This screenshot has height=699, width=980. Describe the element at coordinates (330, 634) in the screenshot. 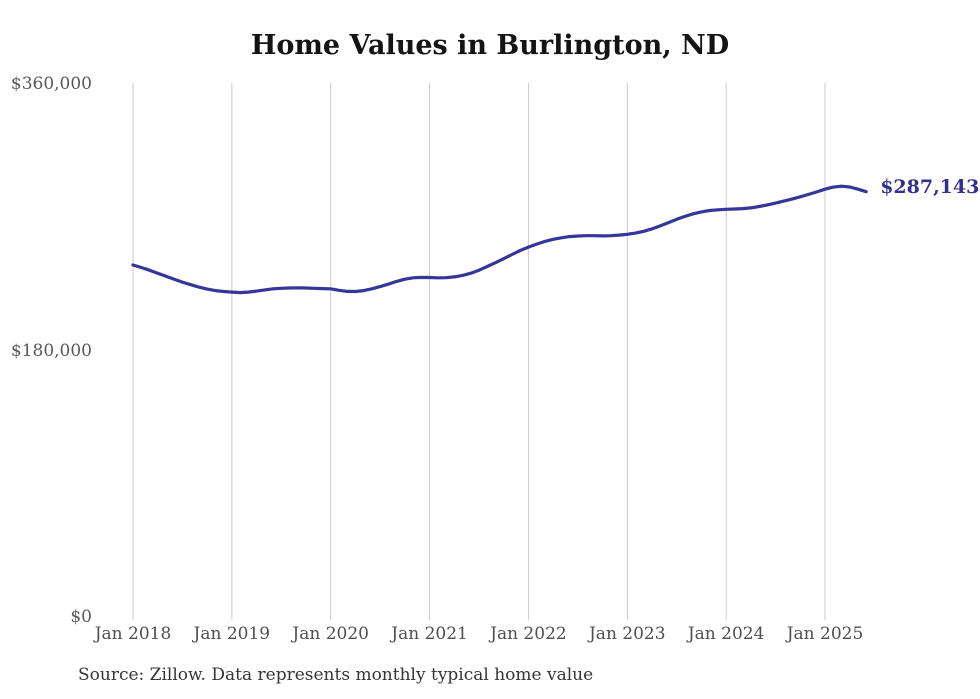

I see `xtick-jan-2020: Jan 2020` at that location.